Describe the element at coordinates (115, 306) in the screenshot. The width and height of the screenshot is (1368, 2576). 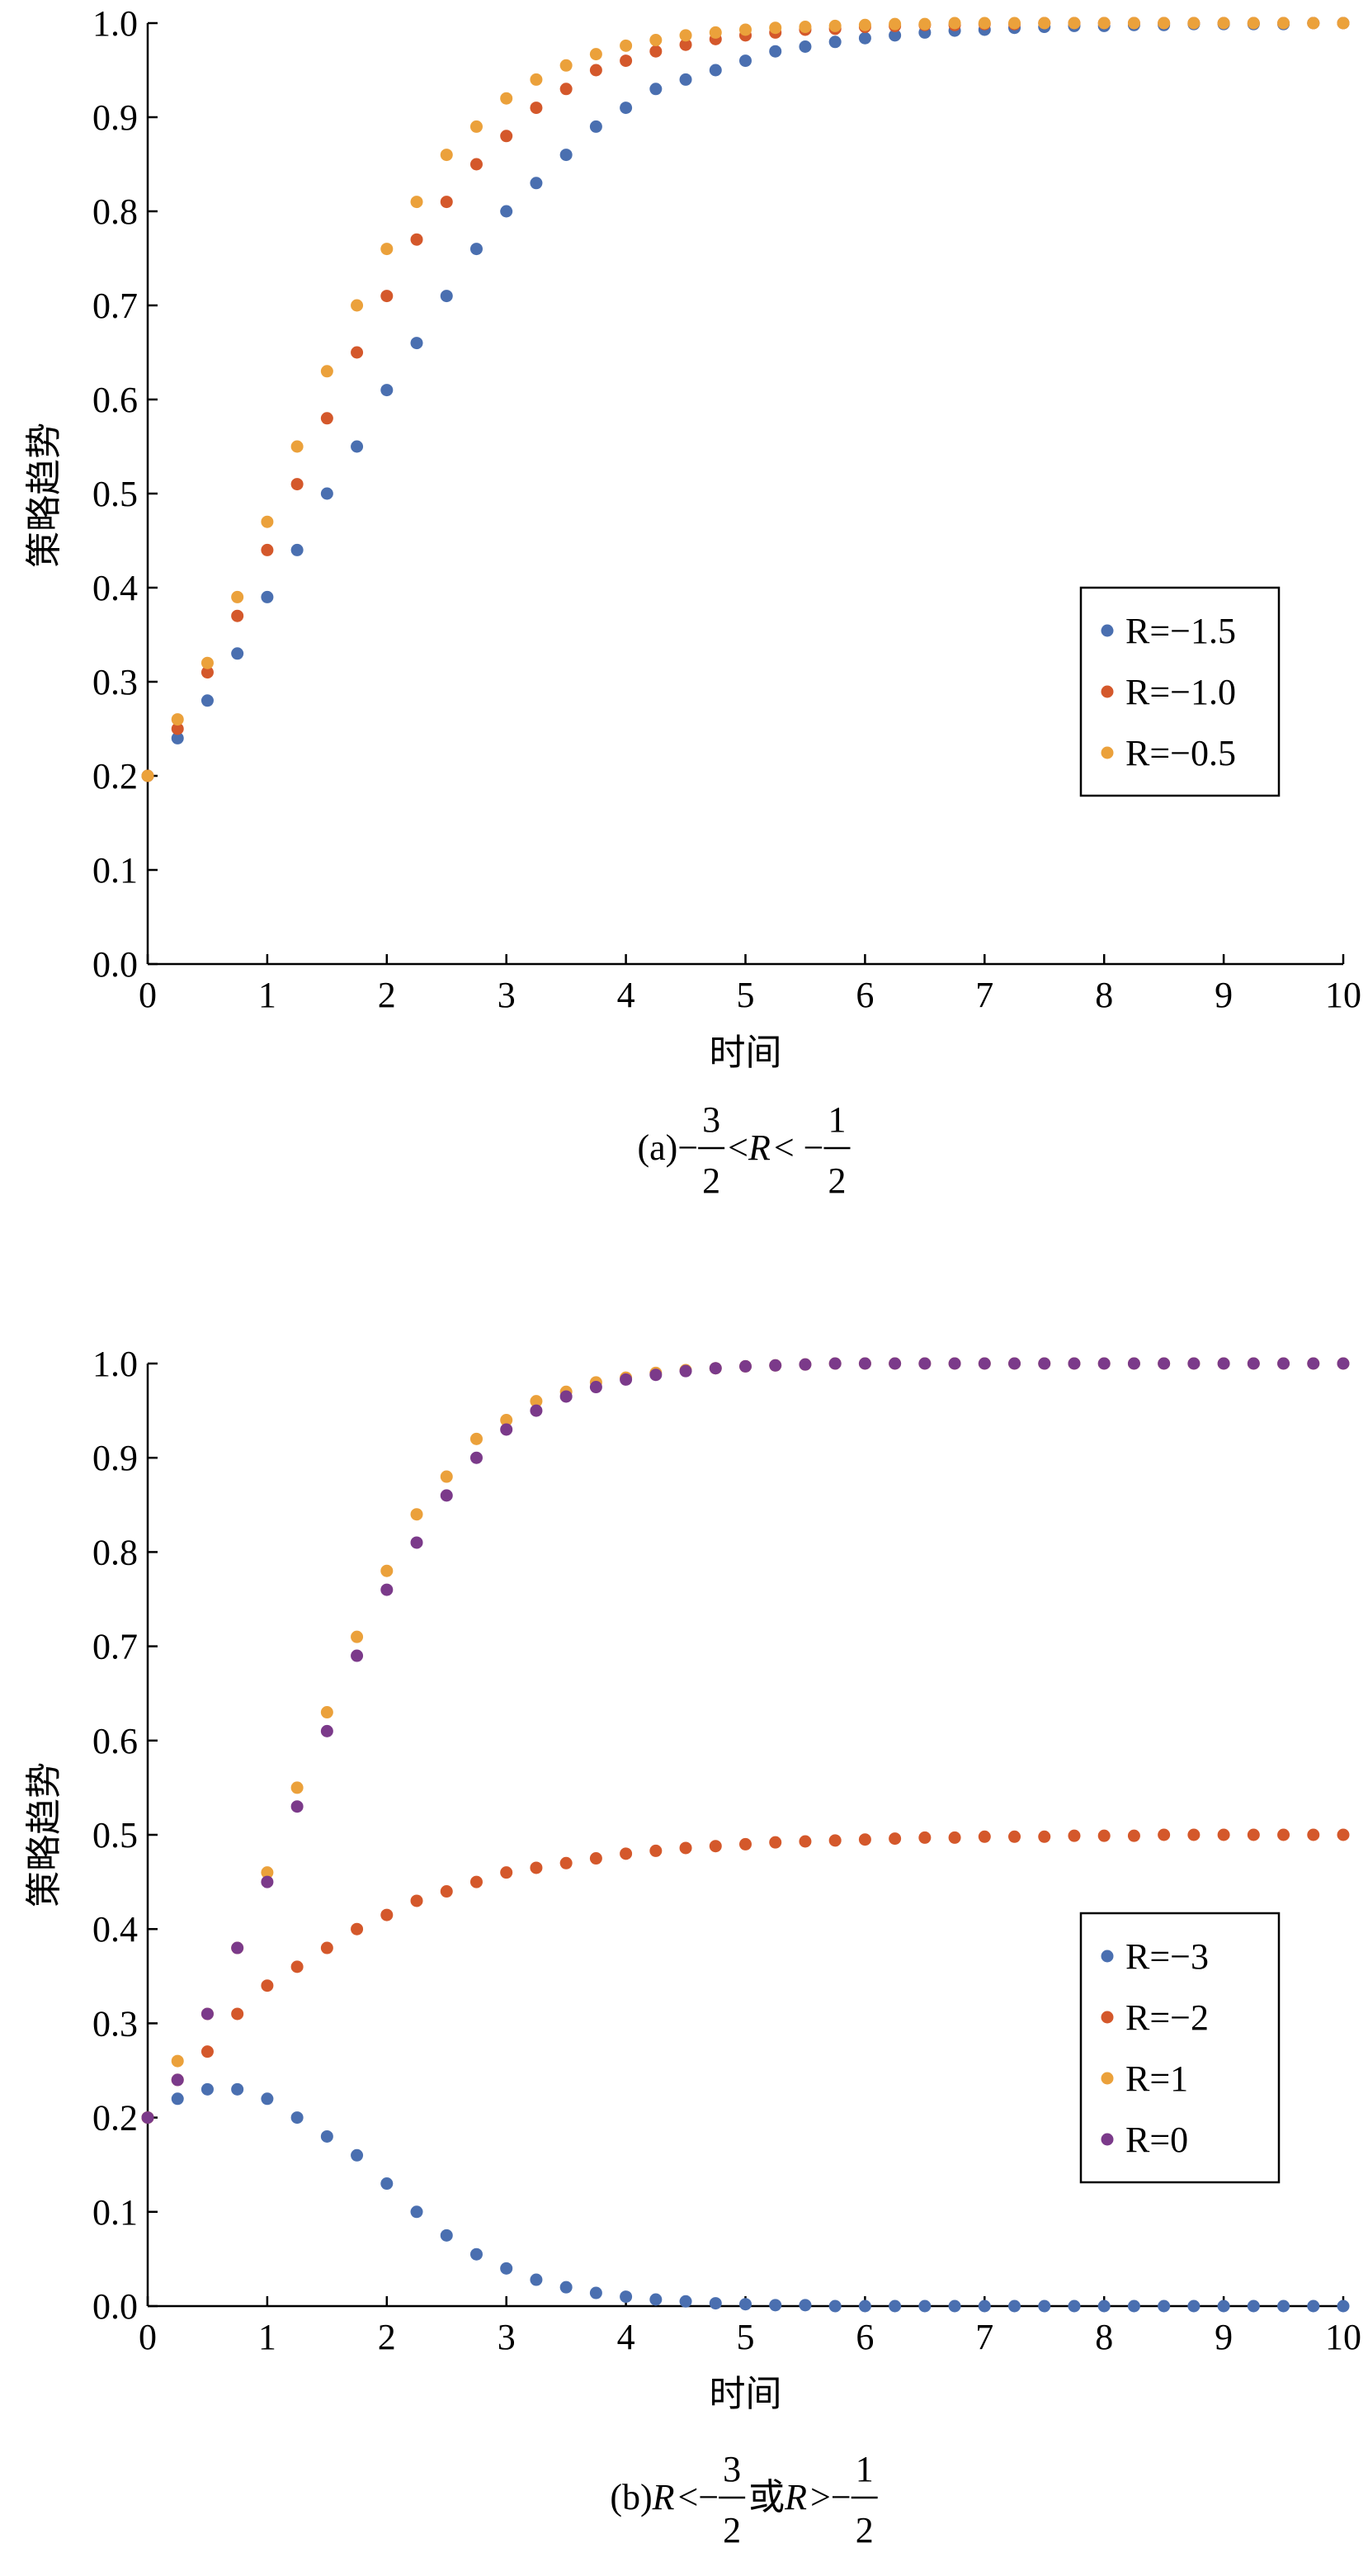
I see `y-tick-label: 0.7` at that location.